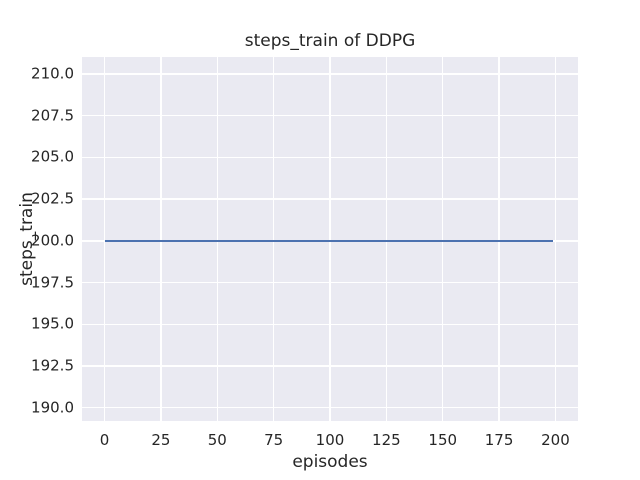 Image resolution: width=640 pixels, height=480 pixels. Describe the element at coordinates (443, 440) in the screenshot. I see `x-tick-label: 150` at that location.